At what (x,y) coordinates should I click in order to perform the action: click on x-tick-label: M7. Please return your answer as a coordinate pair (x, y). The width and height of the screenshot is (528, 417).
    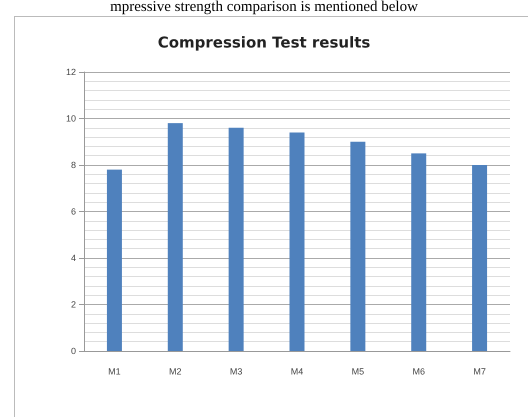
    Looking at the image, I should click on (479, 371).